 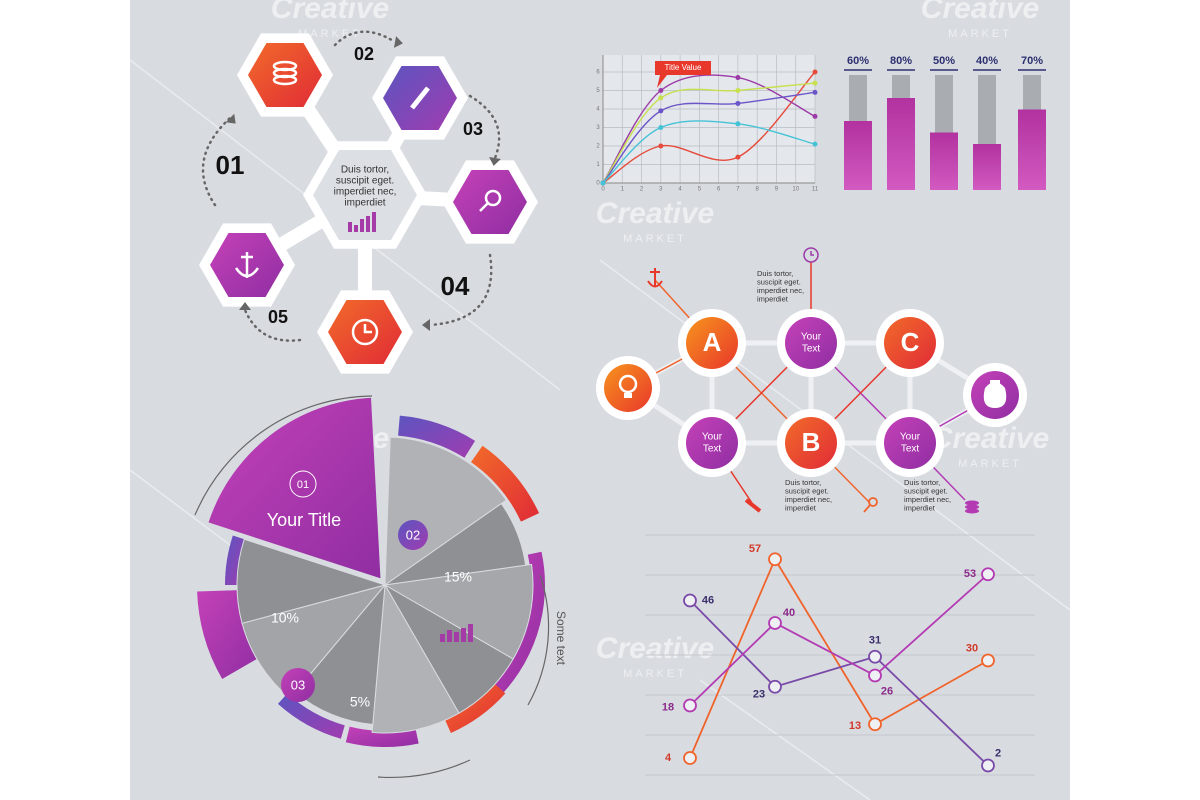 I want to click on data-label: 13, so click(x=855, y=726).